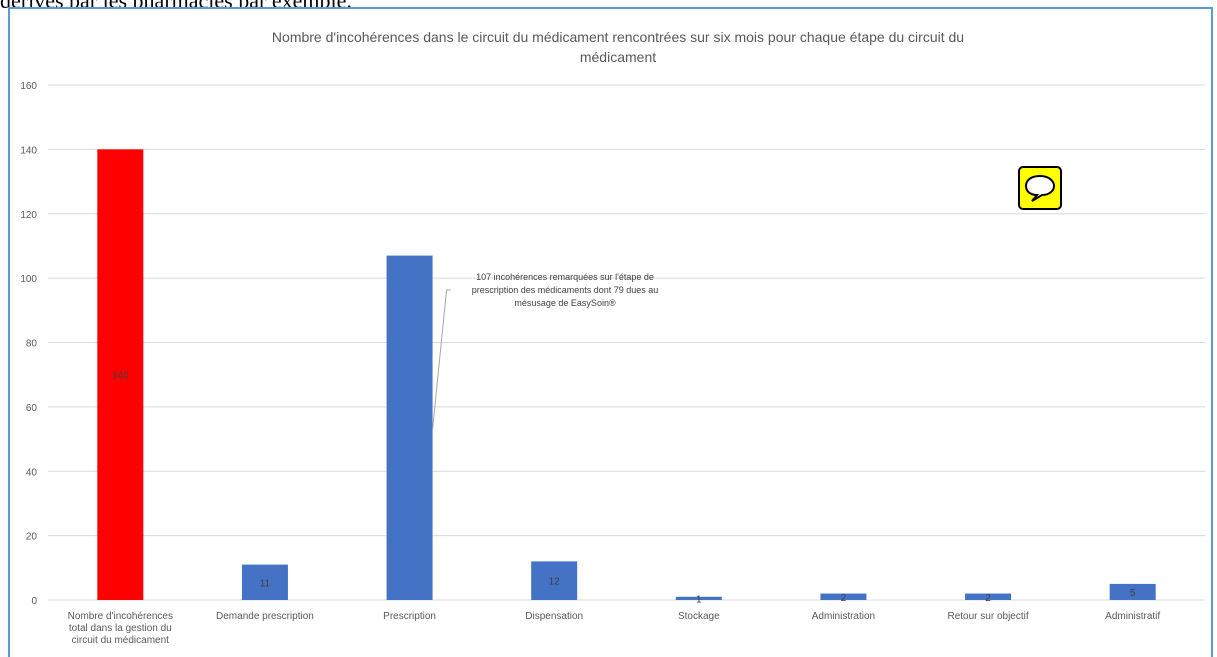 This screenshot has height=657, width=1217. Describe the element at coordinates (28, 215) in the screenshot. I see `y-tick-label: 120` at that location.